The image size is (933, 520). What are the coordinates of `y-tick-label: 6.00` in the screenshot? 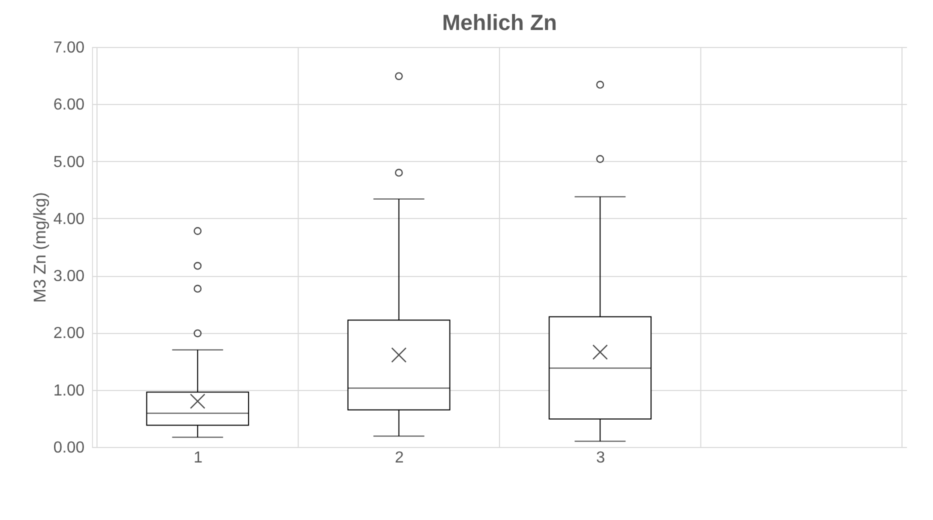 It's located at (69, 105).